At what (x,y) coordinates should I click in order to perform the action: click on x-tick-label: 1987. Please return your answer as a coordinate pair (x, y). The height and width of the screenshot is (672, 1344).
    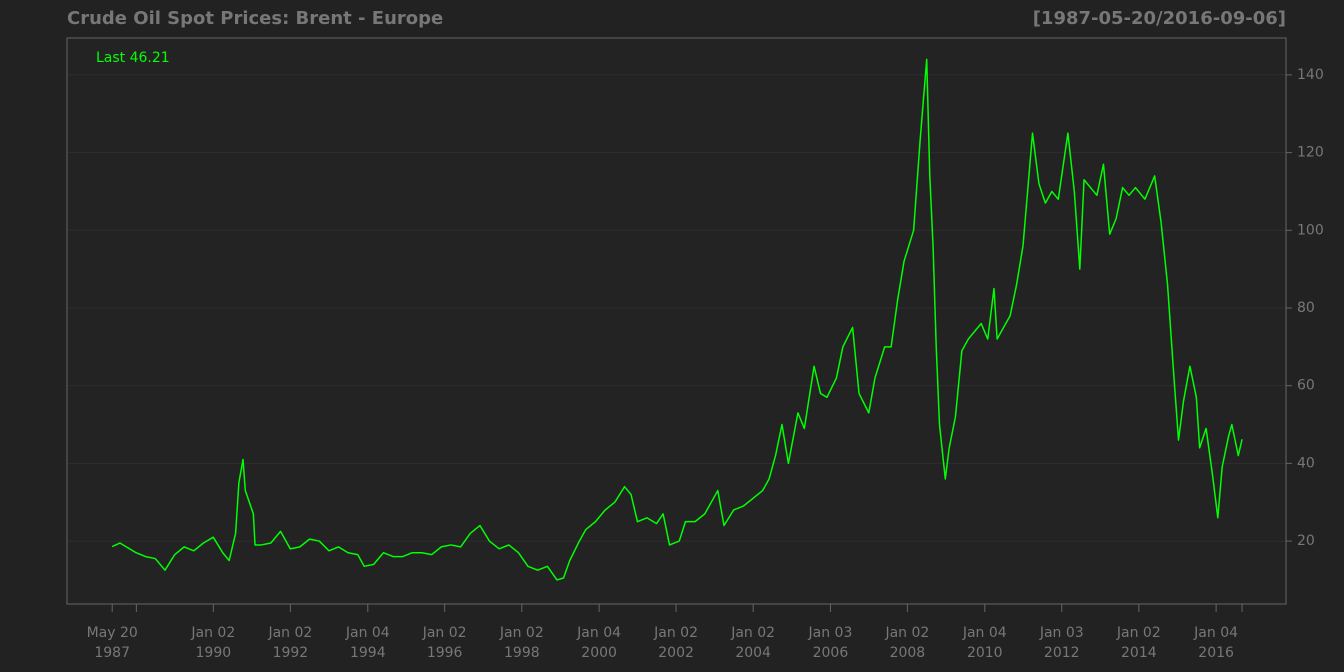
    Looking at the image, I should click on (112, 653).